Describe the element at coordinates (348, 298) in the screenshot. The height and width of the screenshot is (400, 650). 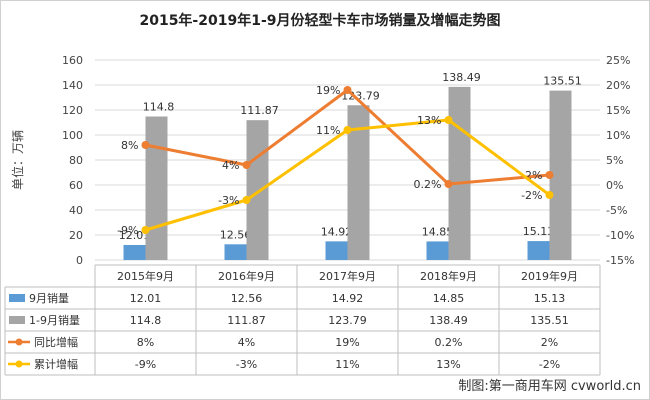
I see `table-cell: 14.92` at that location.